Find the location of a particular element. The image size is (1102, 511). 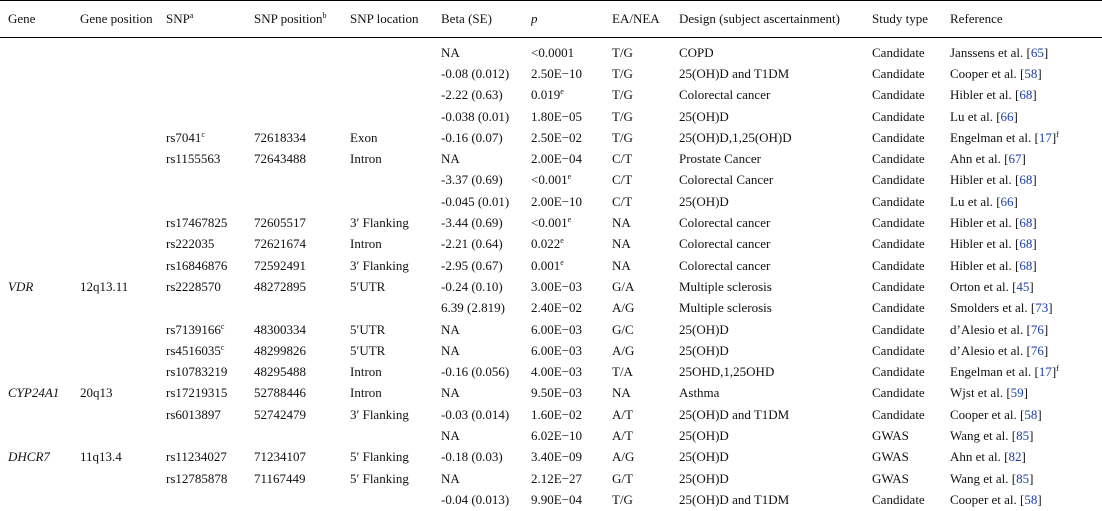

cell-gene-position is located at coordinates (123, 350).